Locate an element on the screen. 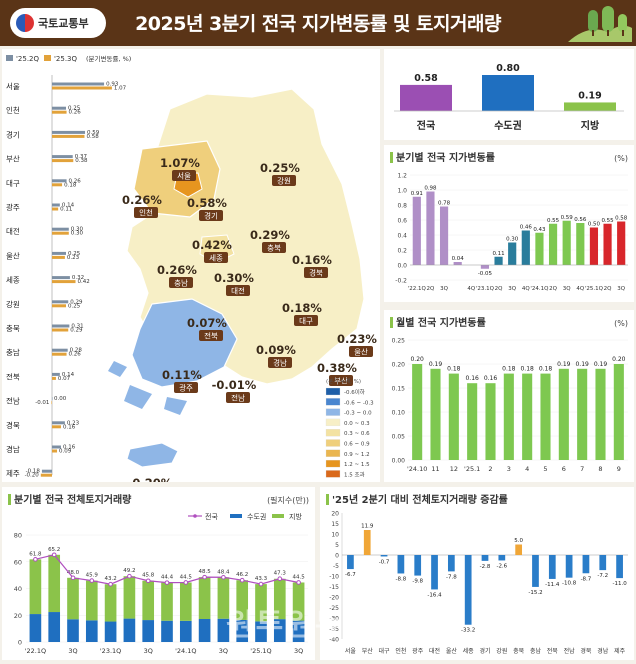 The width and height of the screenshot is (636, 664). map-legend-label: 0.3 ~ 0.6 is located at coordinates (357, 434).